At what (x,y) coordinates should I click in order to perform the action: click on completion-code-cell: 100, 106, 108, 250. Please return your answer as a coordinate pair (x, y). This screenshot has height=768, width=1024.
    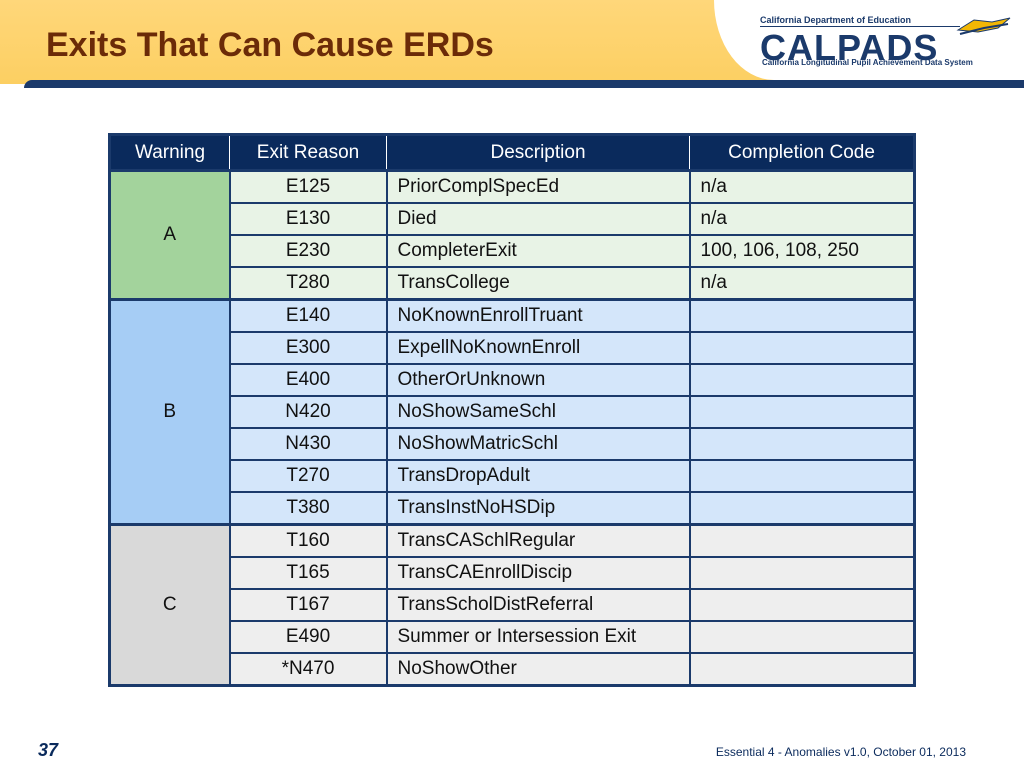
    Looking at the image, I should click on (802, 251).